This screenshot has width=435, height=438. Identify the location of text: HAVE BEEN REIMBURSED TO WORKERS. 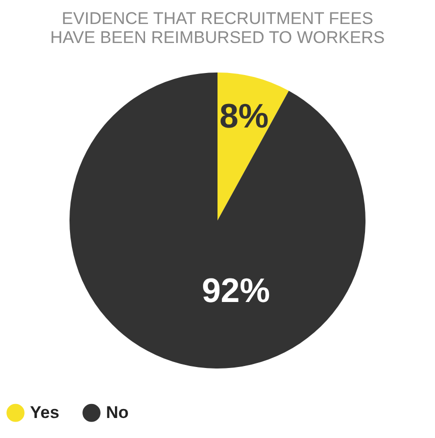
(217, 37).